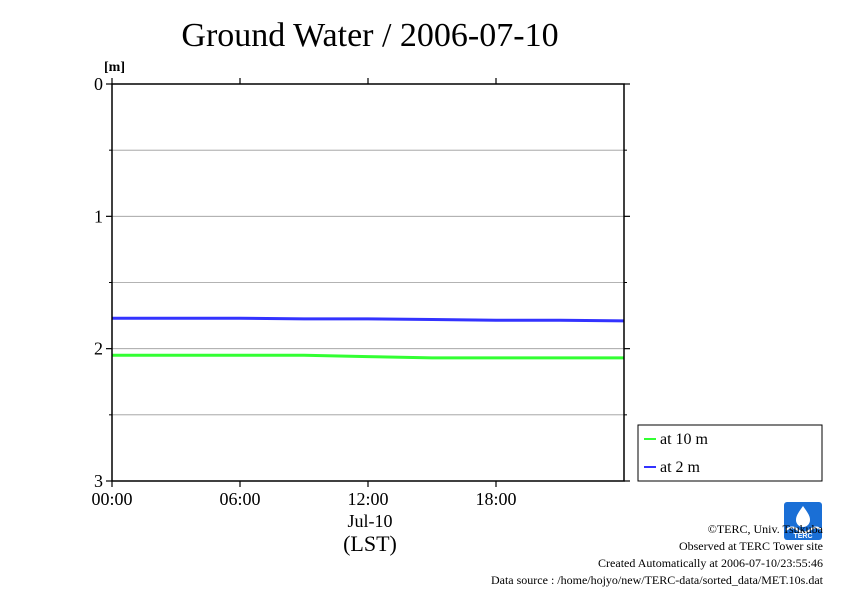  I want to click on x-tick-label: 00:00, so click(111, 499).